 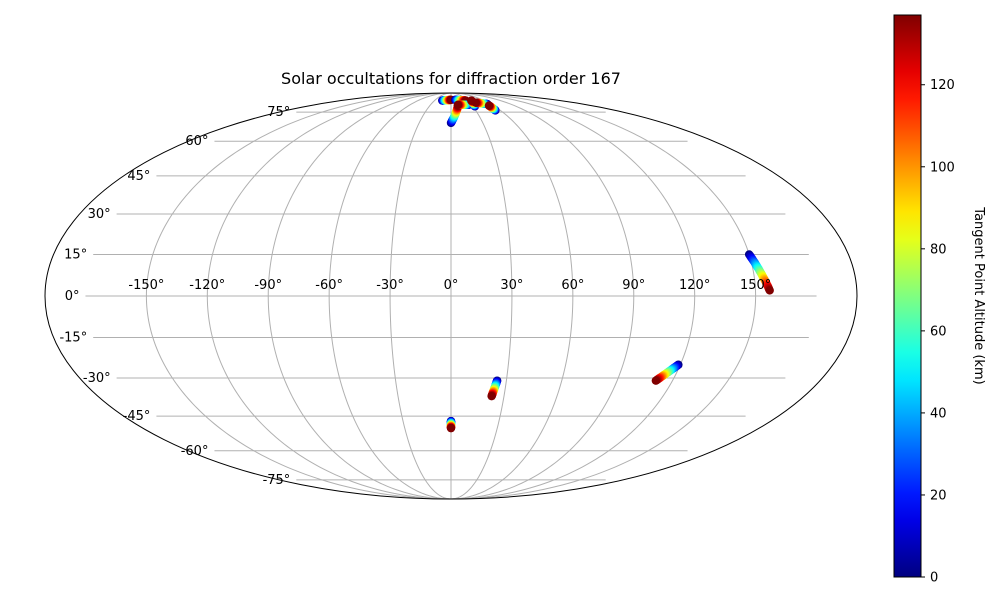 I want to click on lon-tick-label: -30°, so click(x=390, y=285).